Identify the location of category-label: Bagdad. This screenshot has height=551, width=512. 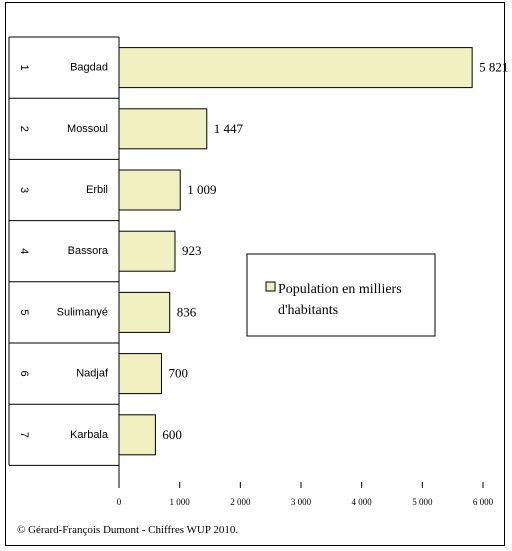
(89, 68).